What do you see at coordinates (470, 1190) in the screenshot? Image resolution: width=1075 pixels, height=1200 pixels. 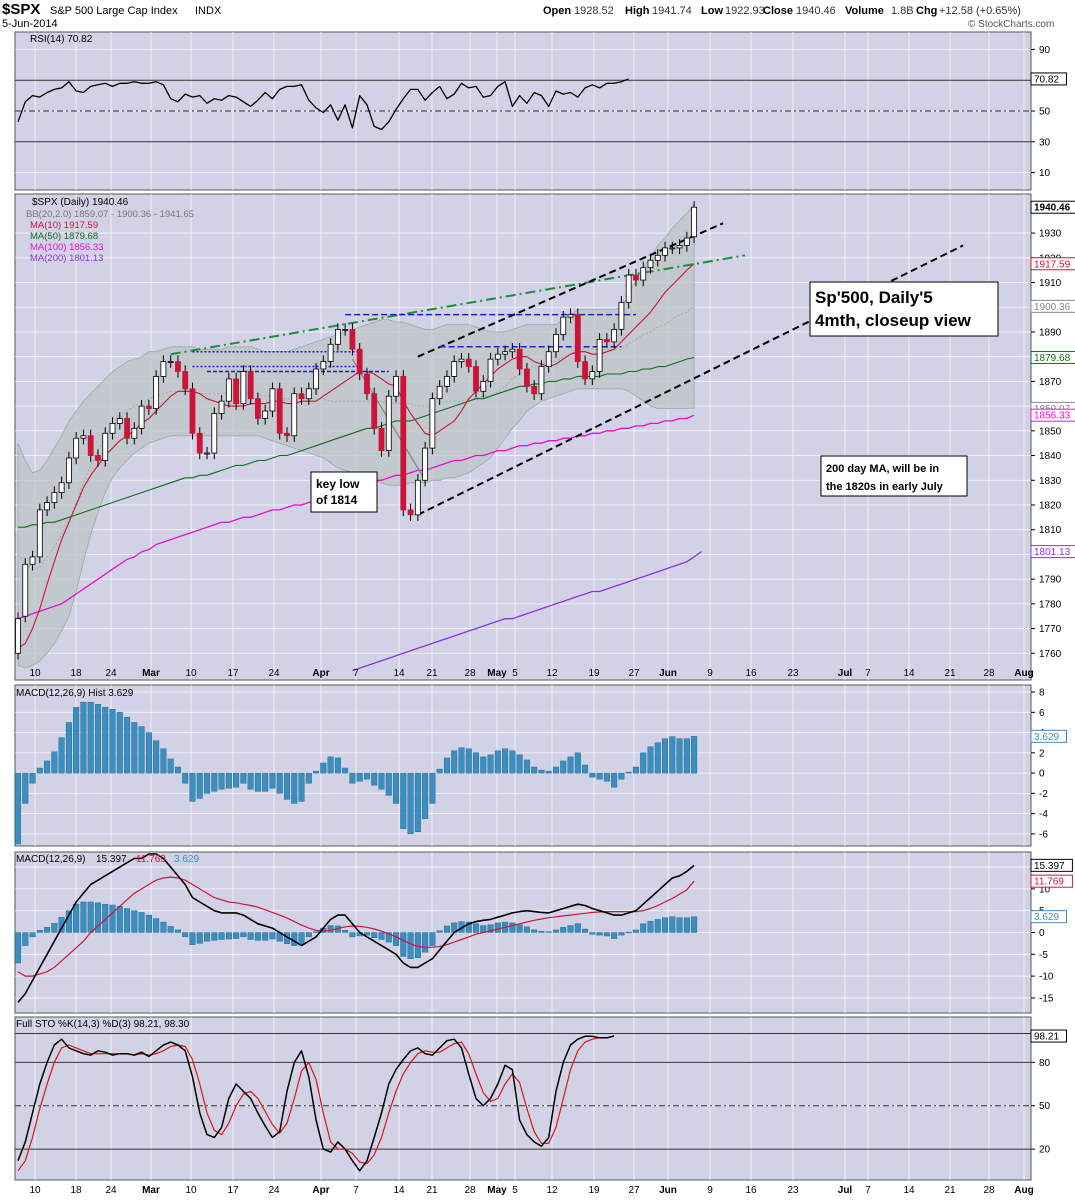 I see `xtick-1-11: 28` at bounding box center [470, 1190].